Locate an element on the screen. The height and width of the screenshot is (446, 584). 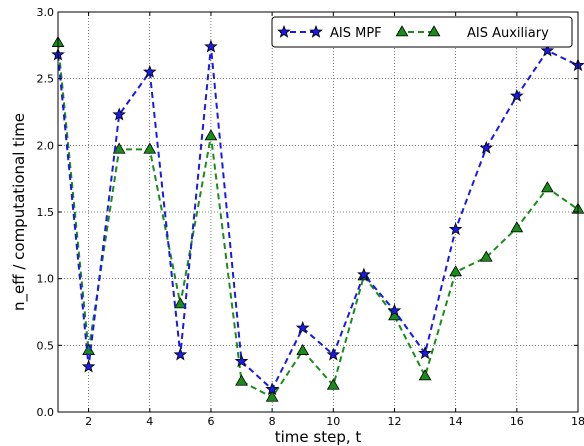
x-tick-label: 16 is located at coordinates (517, 421).